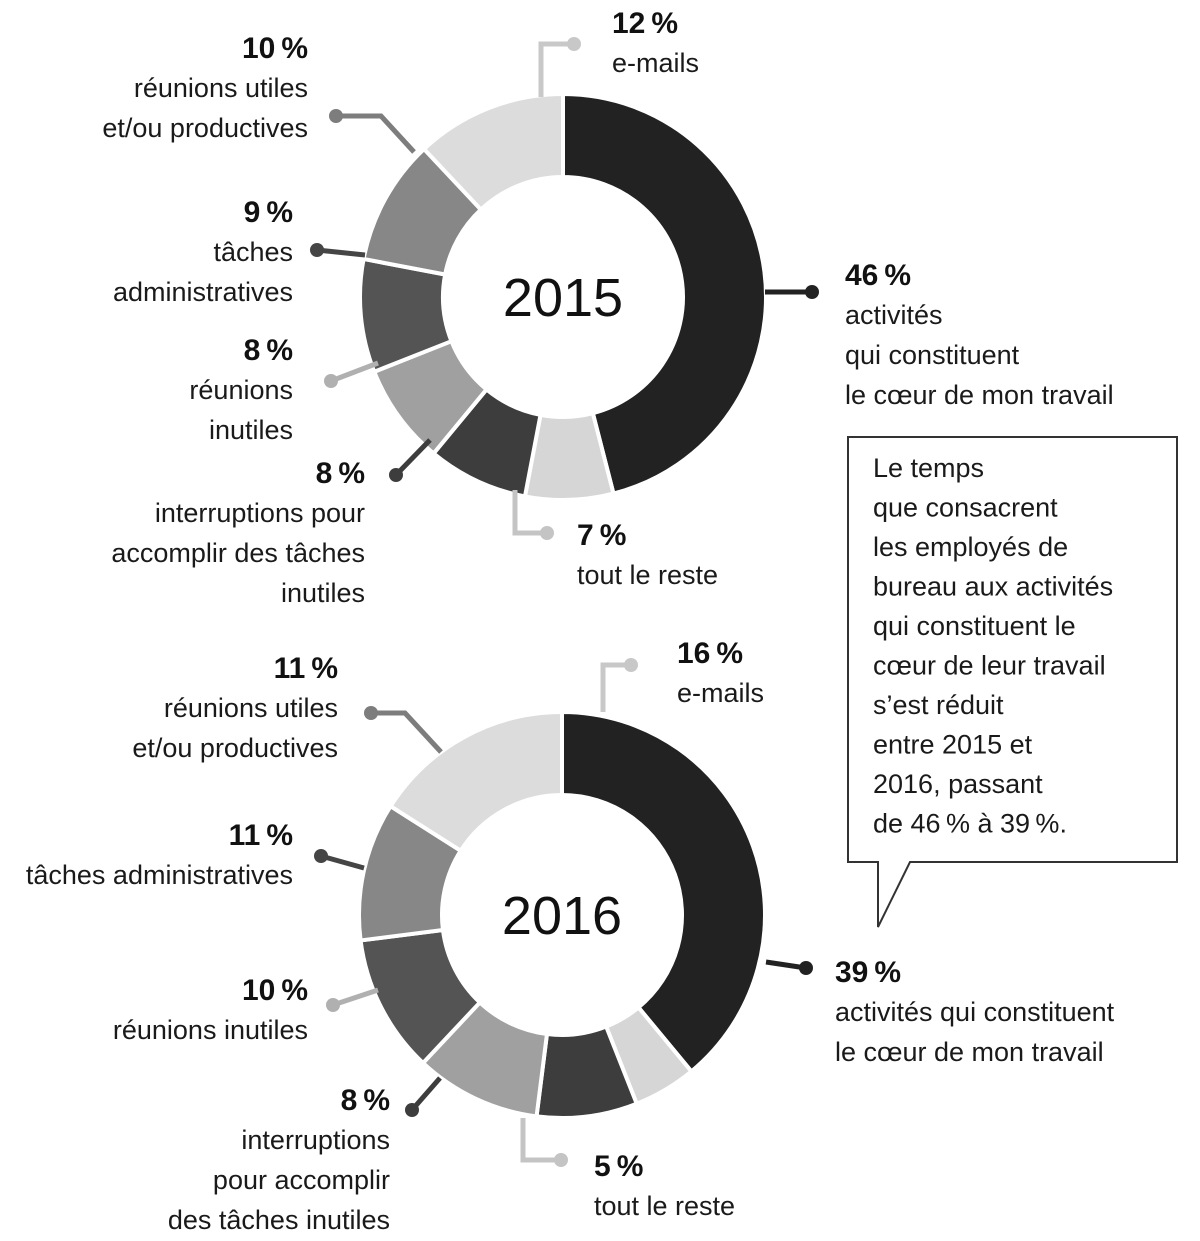 This screenshot has width=1200, height=1241. What do you see at coordinates (974, 626) in the screenshot?
I see `callout-text-line: qui constituent le` at bounding box center [974, 626].